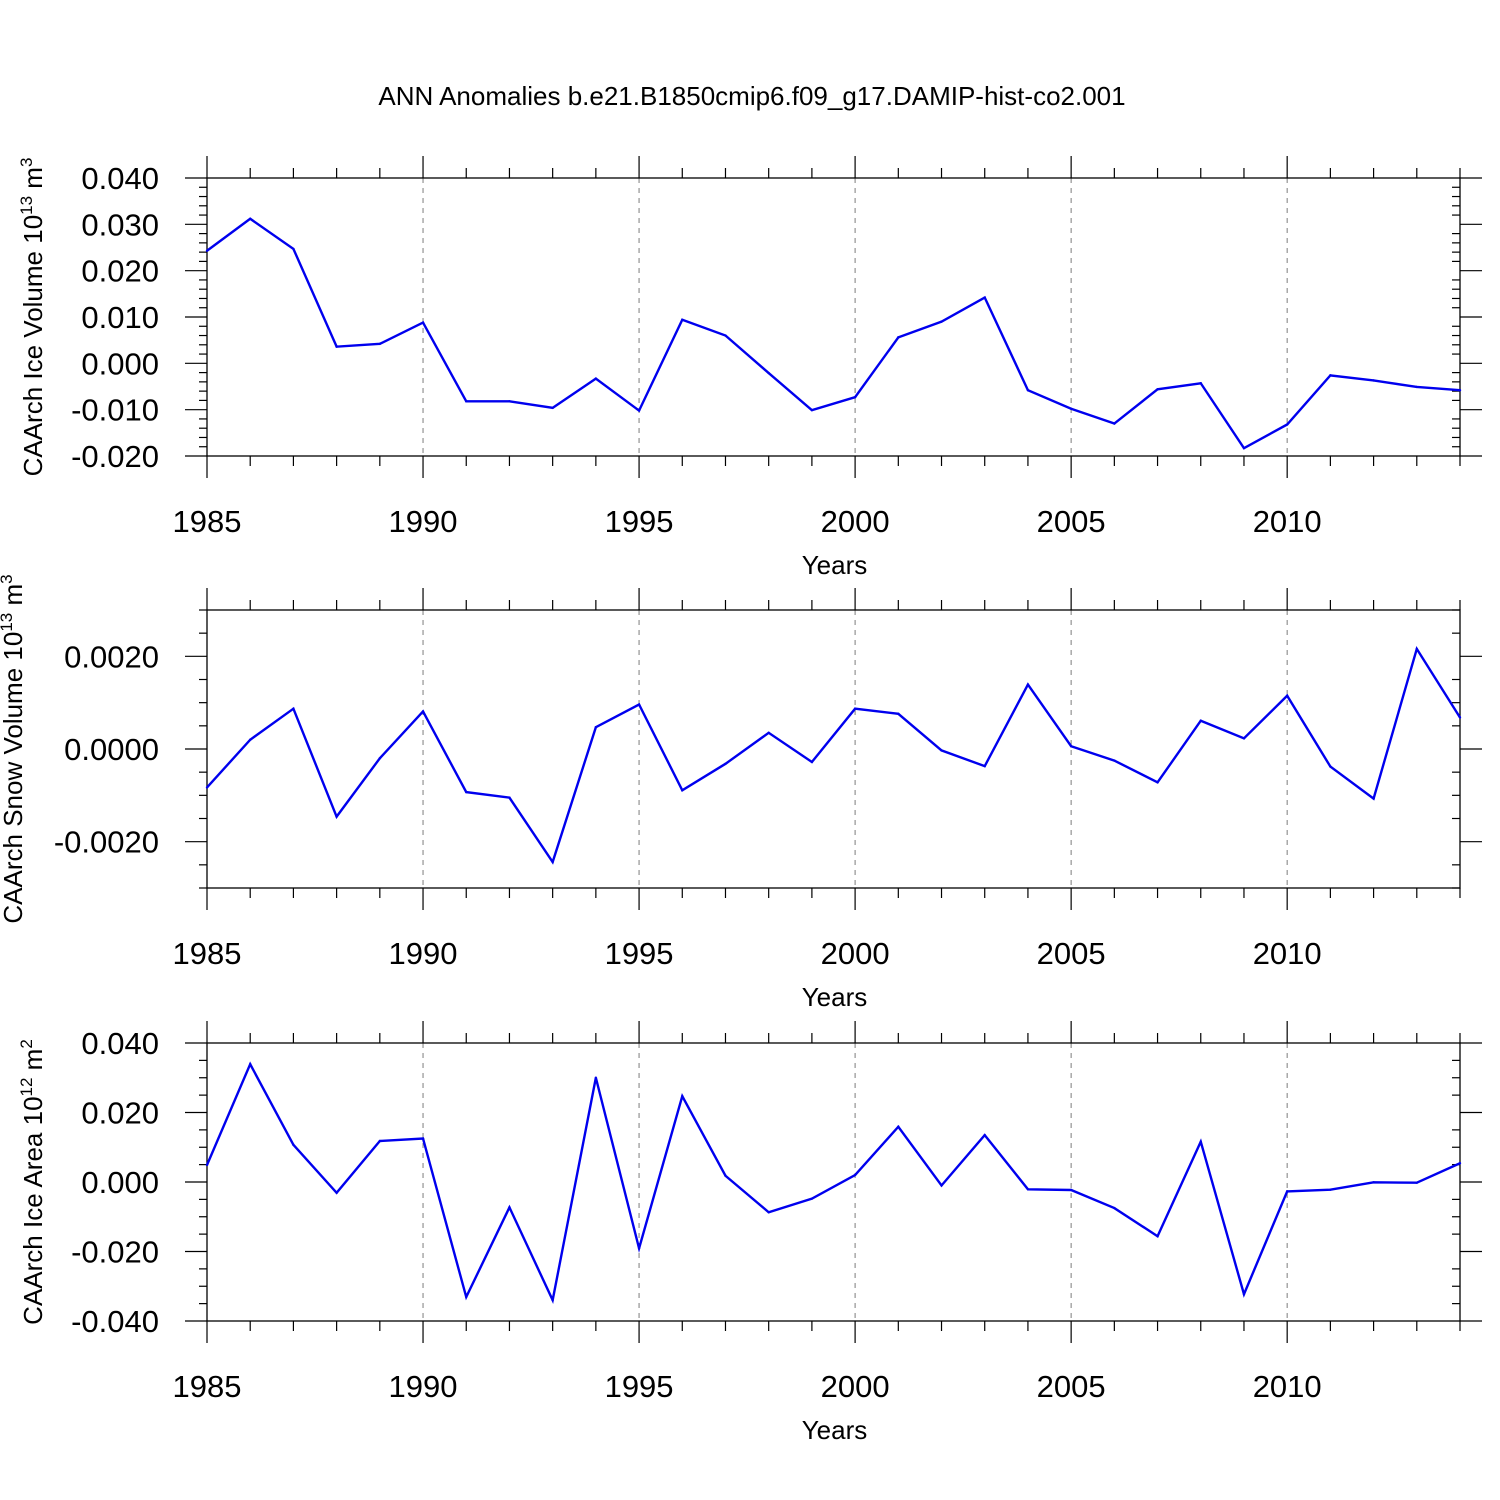  I want to click on y-axis-title: CAArch Snow Volume 1013 m3, so click(14, 748).